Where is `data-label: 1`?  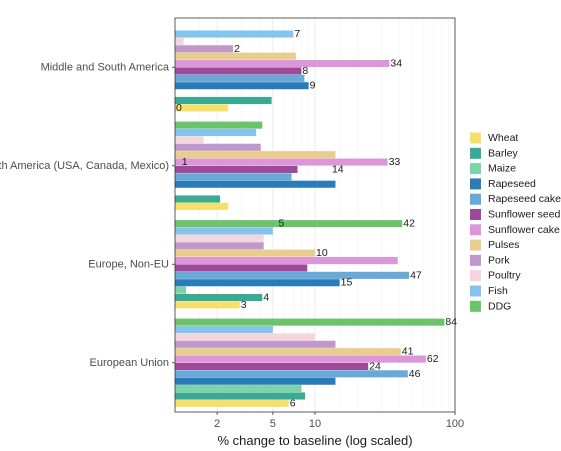
data-label: 1 is located at coordinates (185, 162).